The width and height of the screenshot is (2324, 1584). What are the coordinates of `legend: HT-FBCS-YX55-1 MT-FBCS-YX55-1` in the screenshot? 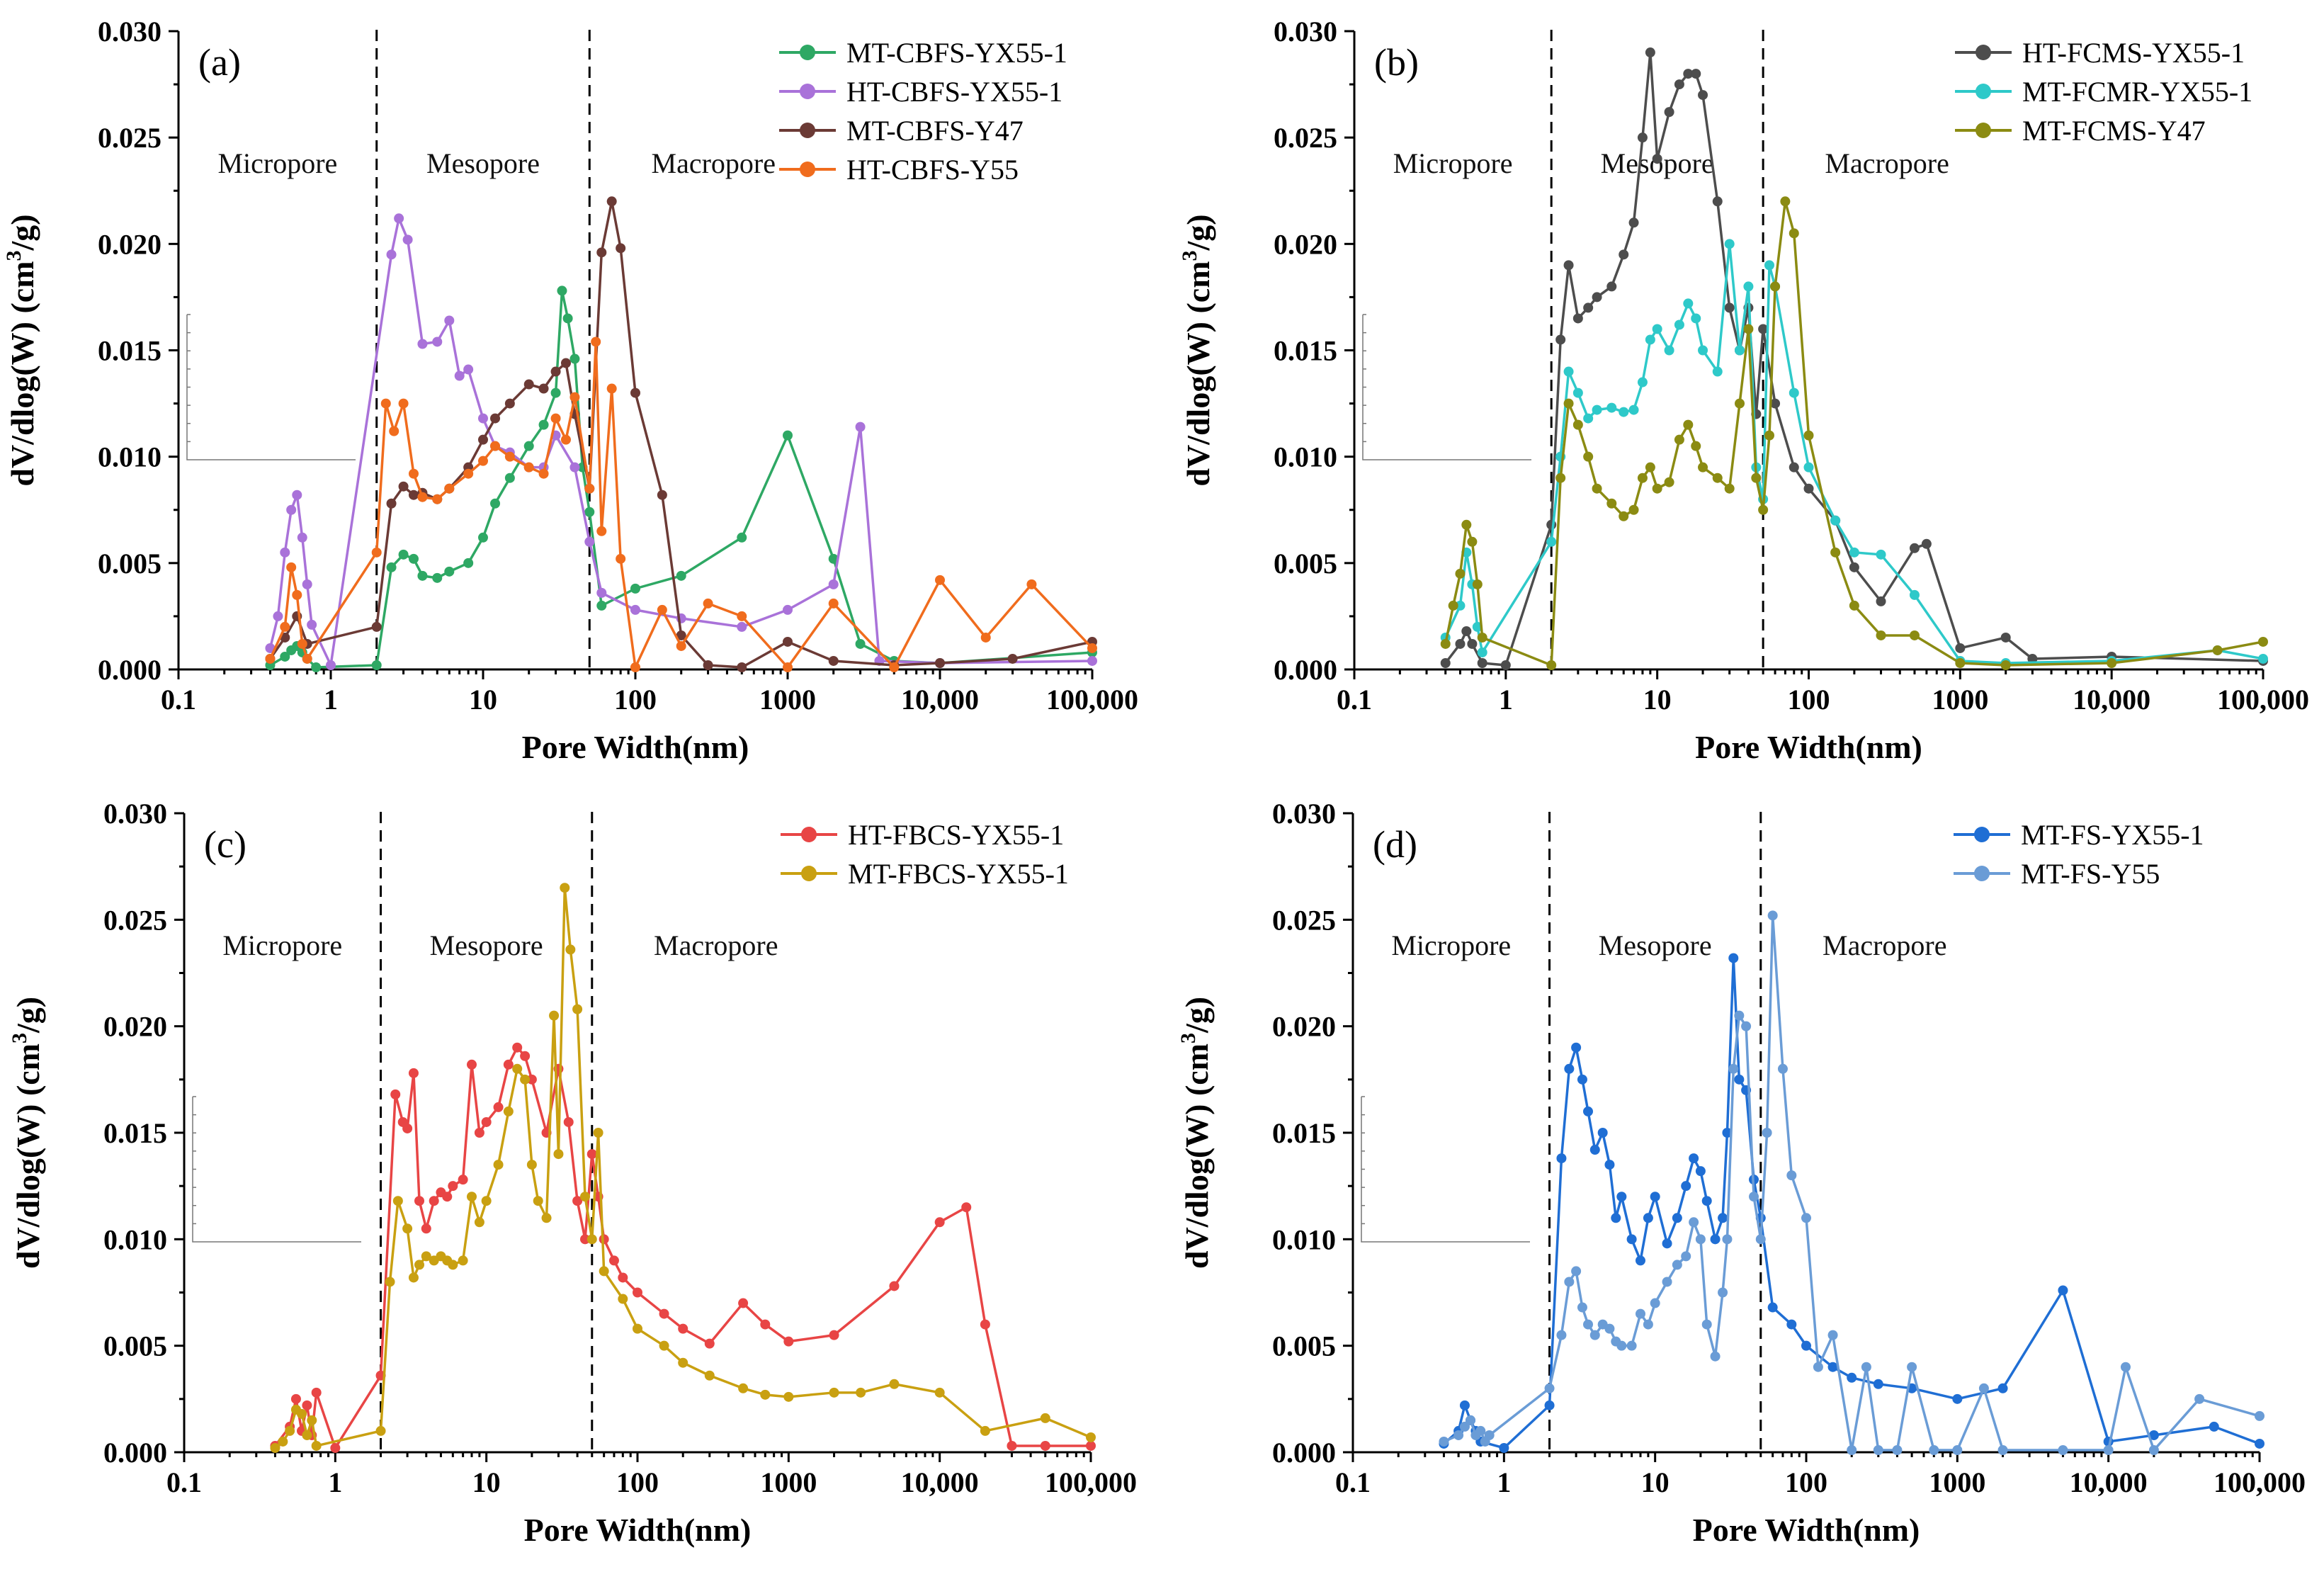 It's located at (925, 854).